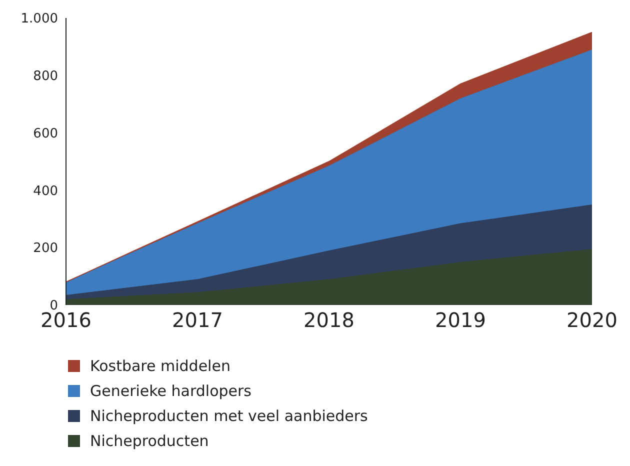 The image size is (630, 466). What do you see at coordinates (460, 320) in the screenshot?
I see `x-tick-label: 2019` at bounding box center [460, 320].